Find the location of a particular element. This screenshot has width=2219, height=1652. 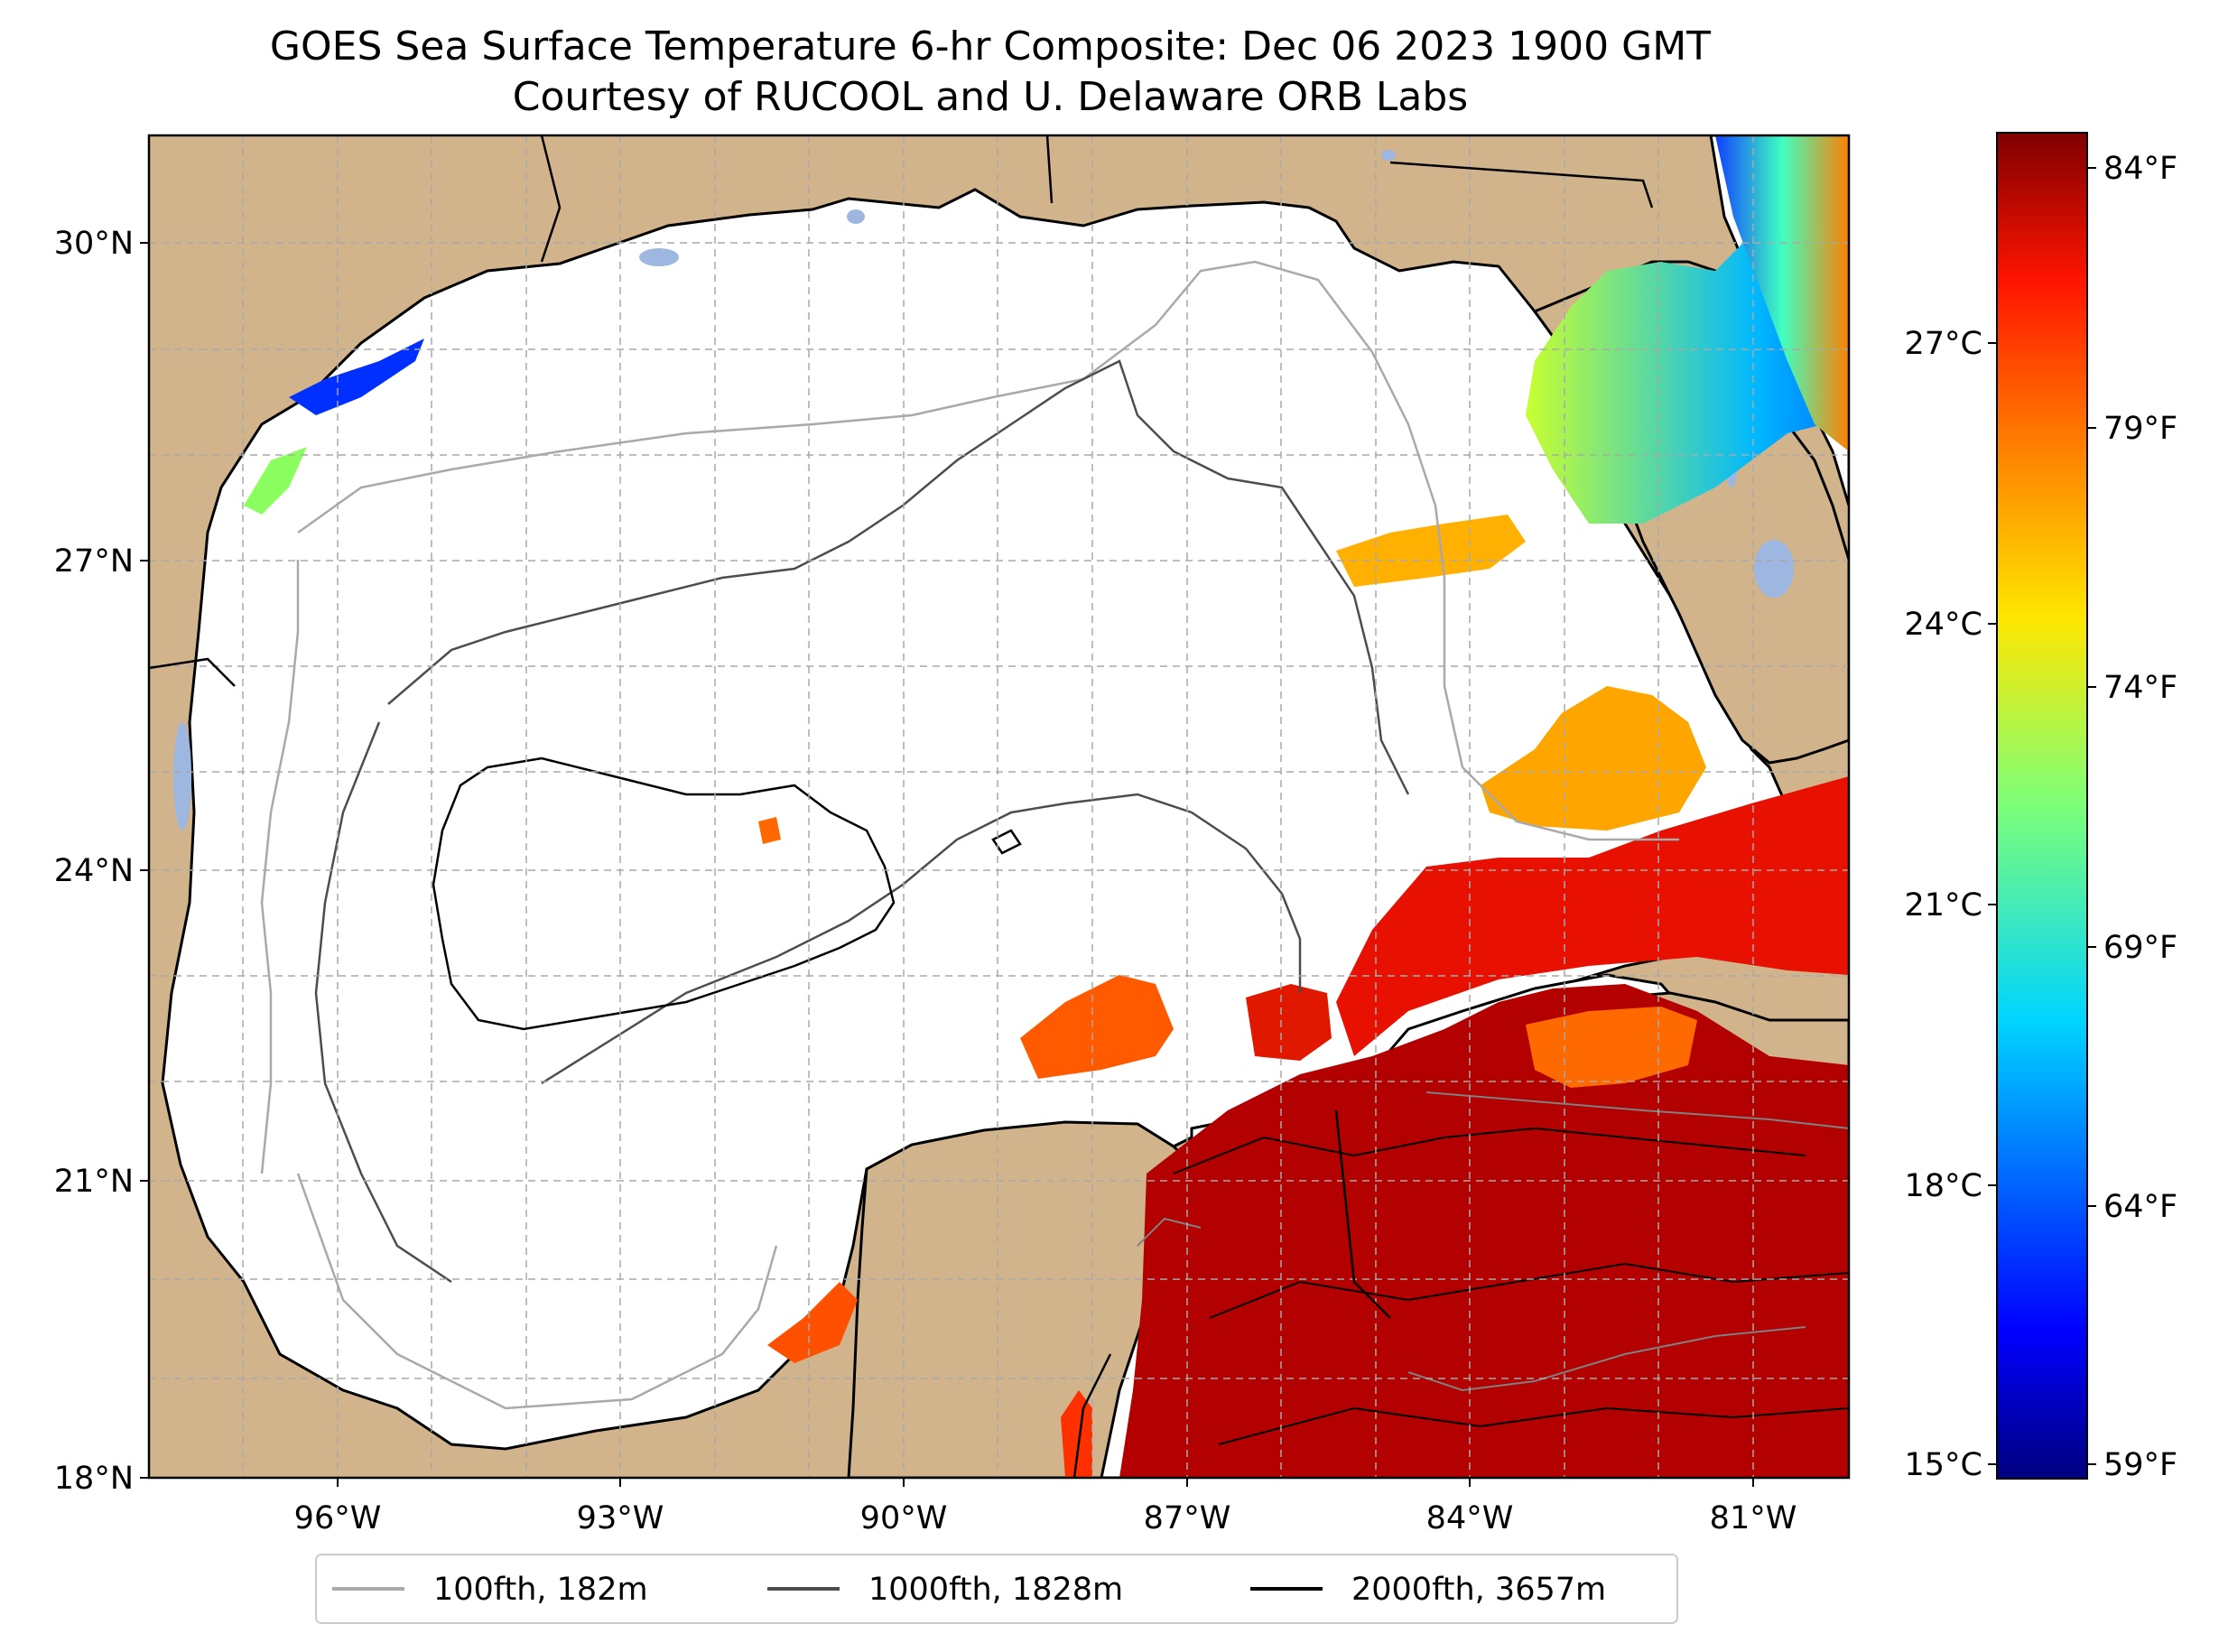

sst-caribbean is located at coordinates (1484, 1231).